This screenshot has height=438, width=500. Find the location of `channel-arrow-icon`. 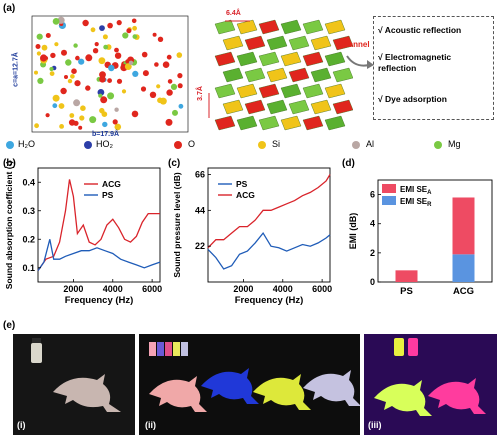

channel-arrow-icon is located at coordinates (360, 64).